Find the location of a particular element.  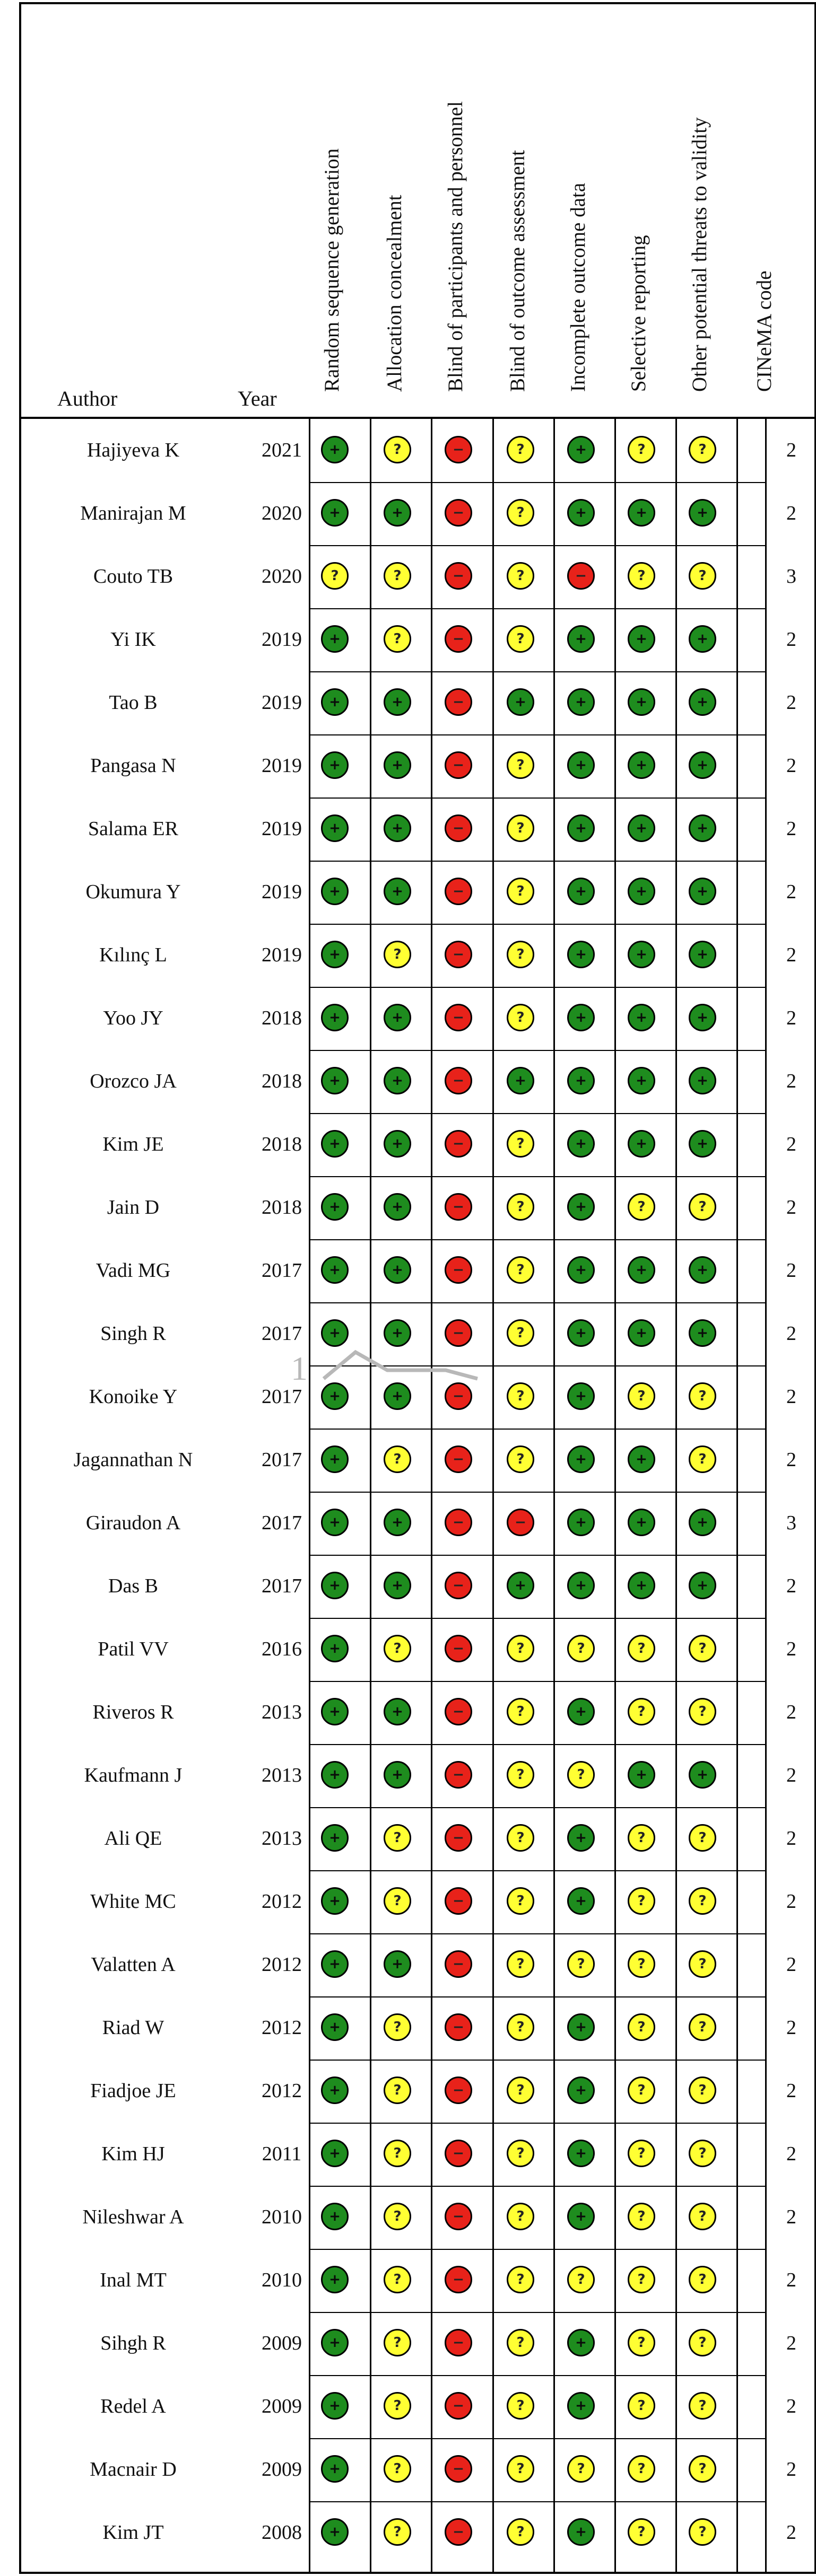

author-cell: Patil VV is located at coordinates (133, 1649).